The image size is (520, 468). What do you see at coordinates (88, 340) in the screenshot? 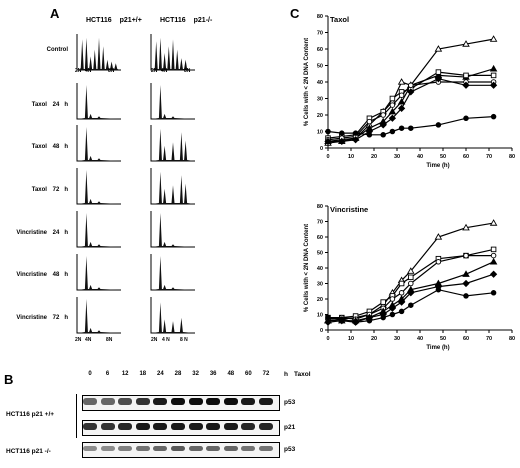
I see `bottom-tick-left-4n: 4N` at bounding box center [88, 340].